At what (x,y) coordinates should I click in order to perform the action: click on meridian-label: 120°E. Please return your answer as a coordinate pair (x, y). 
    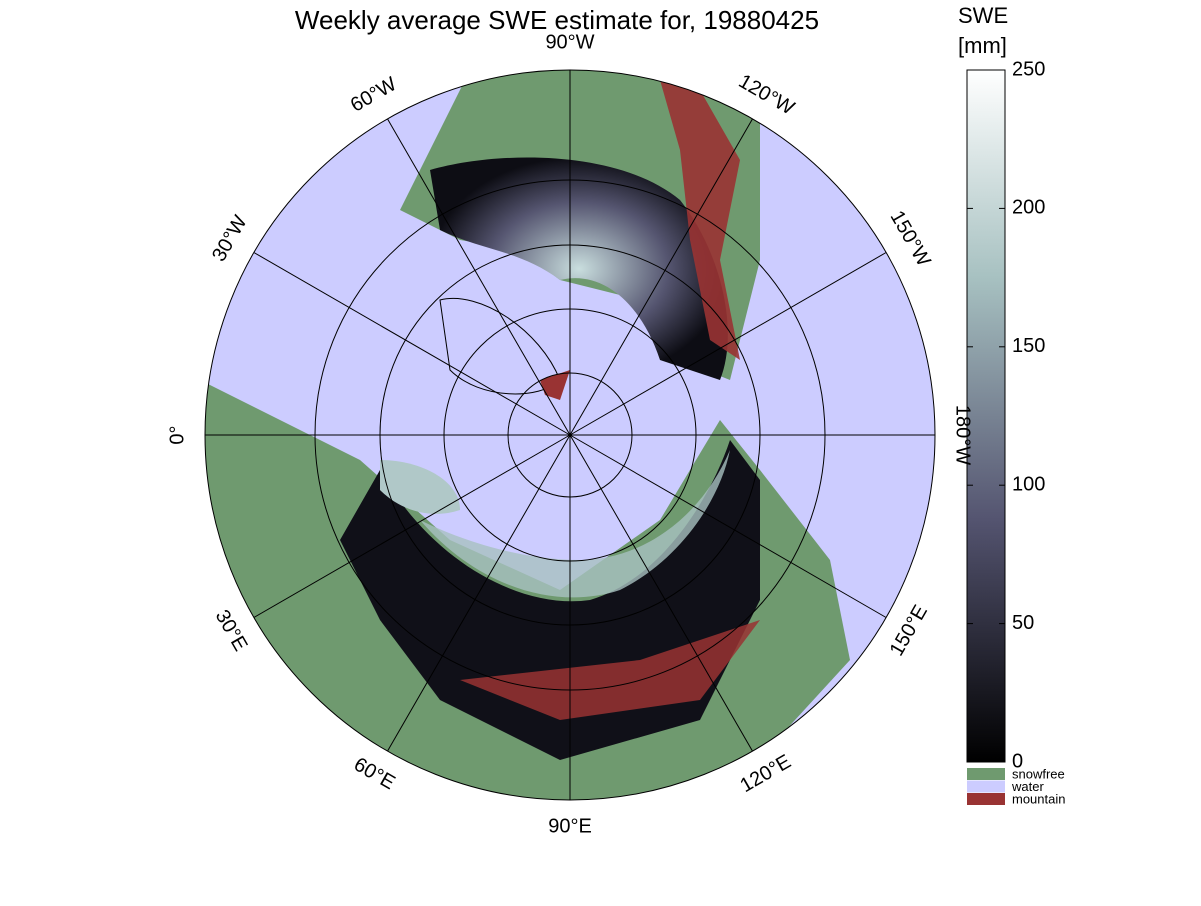
    Looking at the image, I should click on (765, 774).